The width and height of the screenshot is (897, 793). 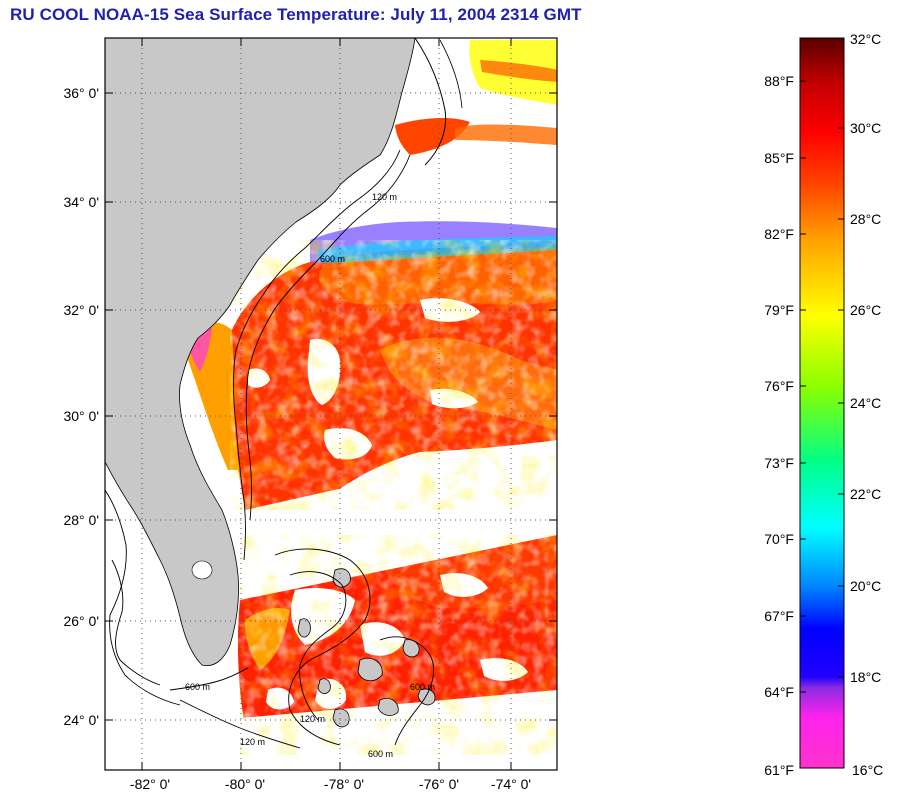 I want to click on lake-okeechobee, so click(x=202, y=570).